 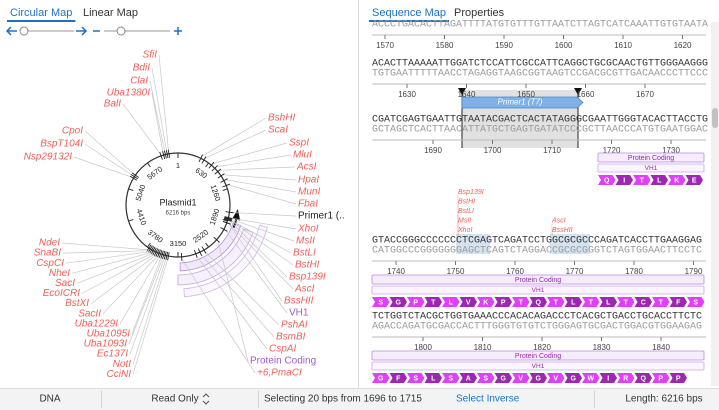 What do you see at coordinates (11, 31) in the screenshot?
I see `rotate-left-icon` at bounding box center [11, 31].